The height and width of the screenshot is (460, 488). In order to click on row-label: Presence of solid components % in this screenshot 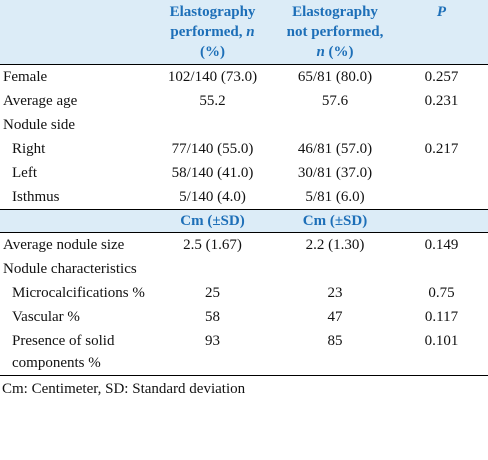, I will do `click(75, 352)`.